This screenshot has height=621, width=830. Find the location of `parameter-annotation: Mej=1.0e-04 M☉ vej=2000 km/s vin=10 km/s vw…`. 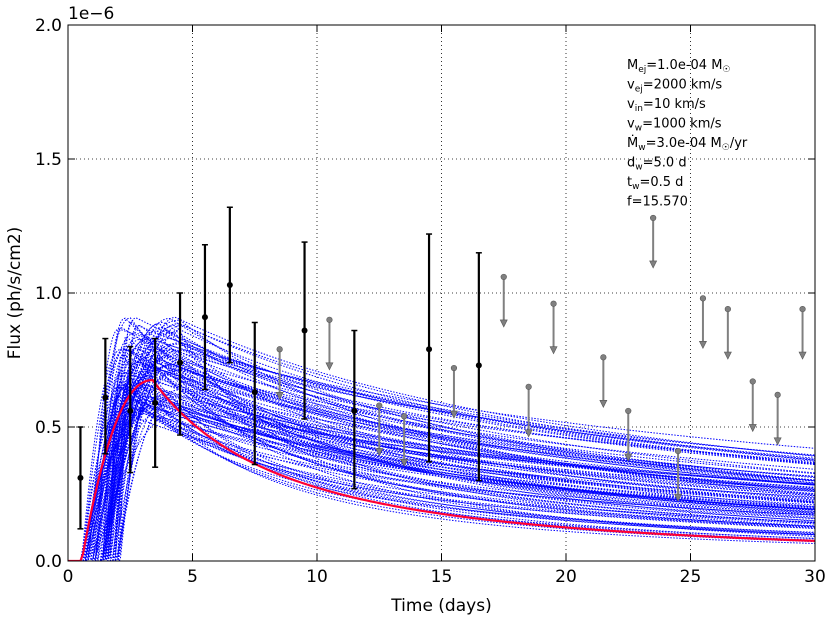

parameter-annotation: Mej=1.0e-04 M☉ vej=2000 km/s vin=10 km/s vw… is located at coordinates (687, 134).